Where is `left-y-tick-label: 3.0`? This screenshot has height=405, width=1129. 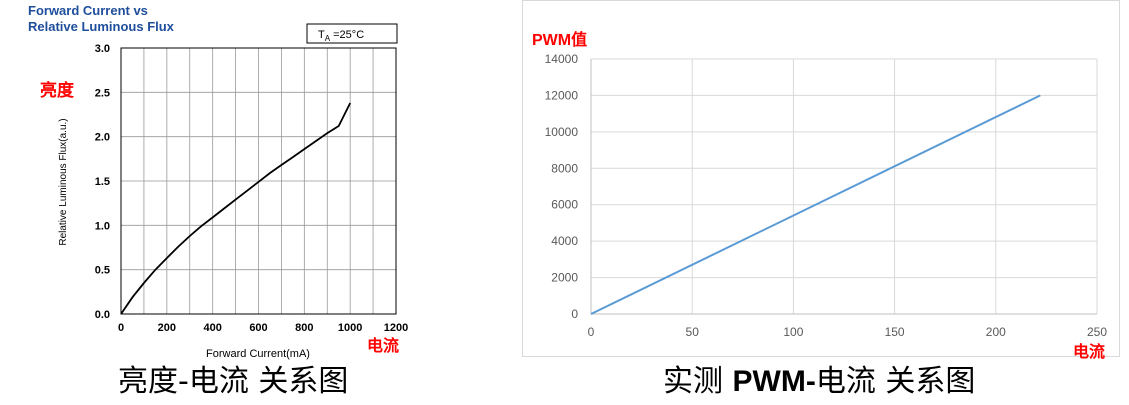
left-y-tick-label: 3.0 is located at coordinates (102, 49).